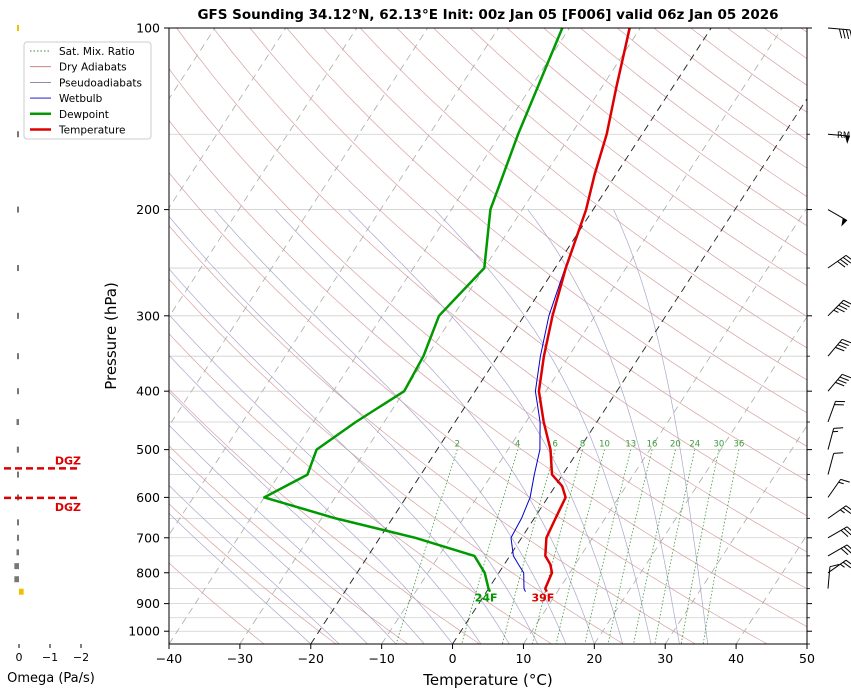  What do you see at coordinates (100, 83) in the screenshot?
I see `legend-label: Pseudoadiabats` at bounding box center [100, 83].